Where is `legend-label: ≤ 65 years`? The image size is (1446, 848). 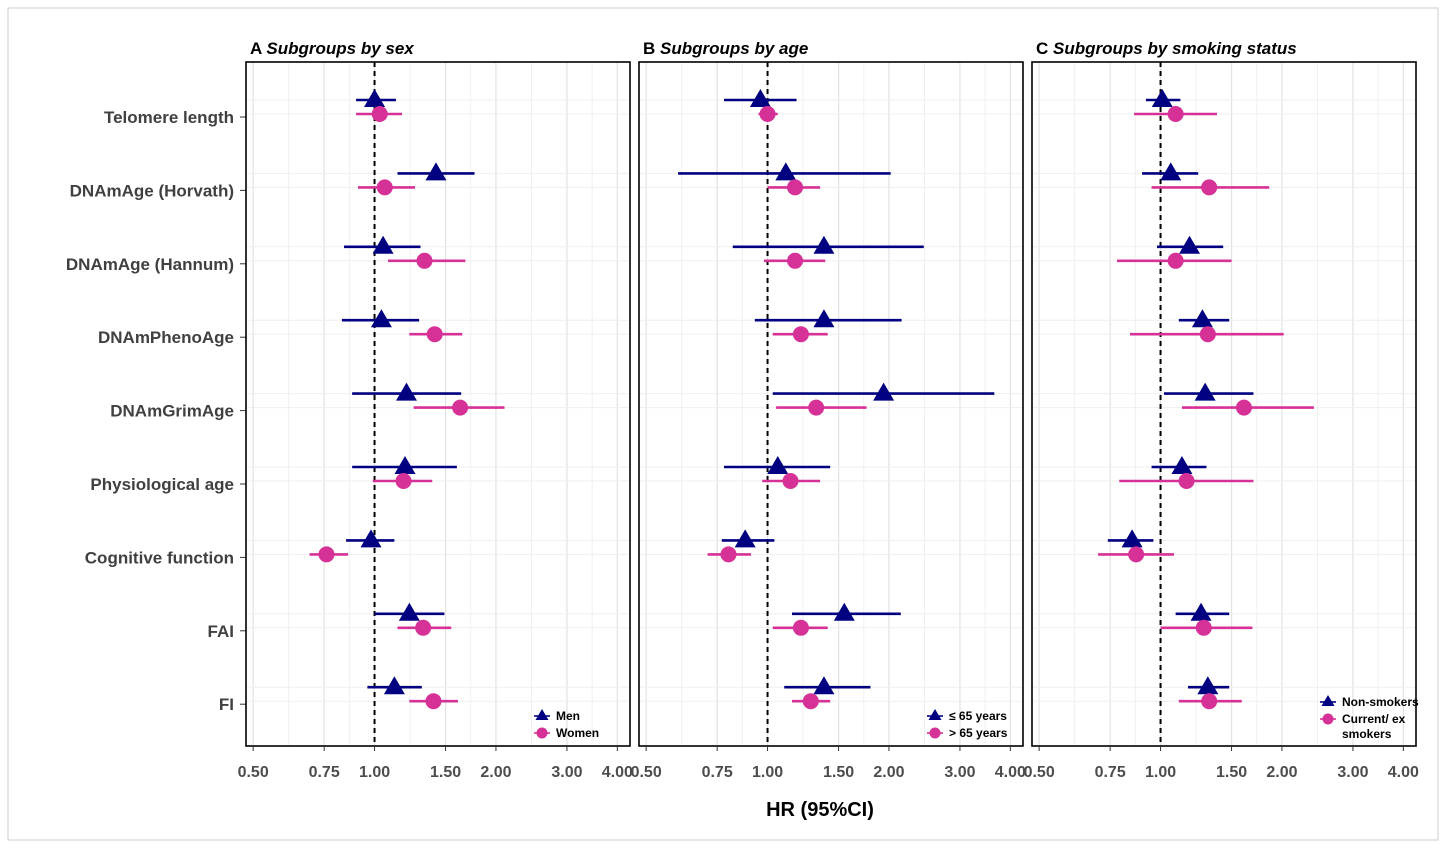
legend-label: ≤ 65 years is located at coordinates (978, 716).